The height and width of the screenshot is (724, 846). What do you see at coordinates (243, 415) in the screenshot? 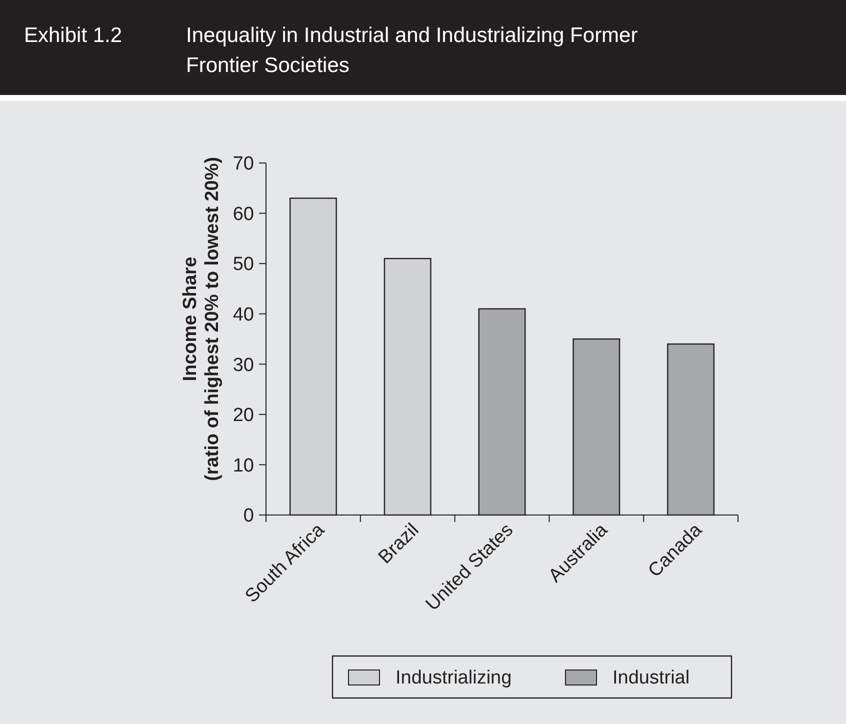
I see `y-tick-label: 20` at bounding box center [243, 415].